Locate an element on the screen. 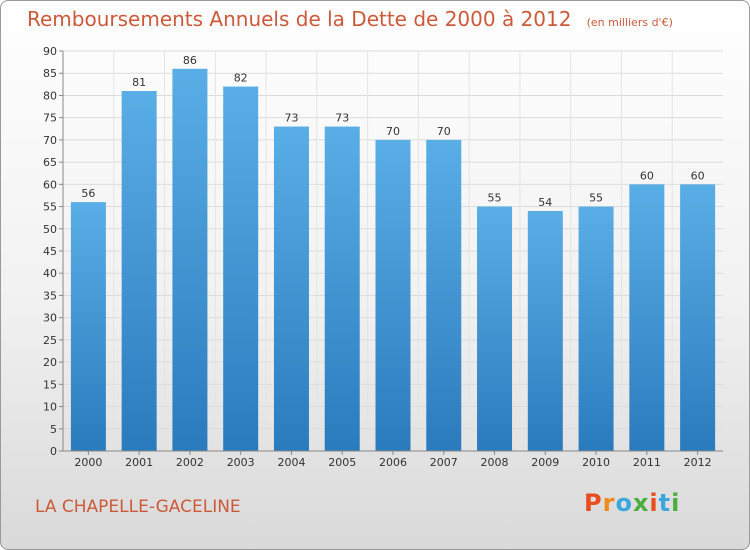  logo-letter: r is located at coordinates (609, 503).